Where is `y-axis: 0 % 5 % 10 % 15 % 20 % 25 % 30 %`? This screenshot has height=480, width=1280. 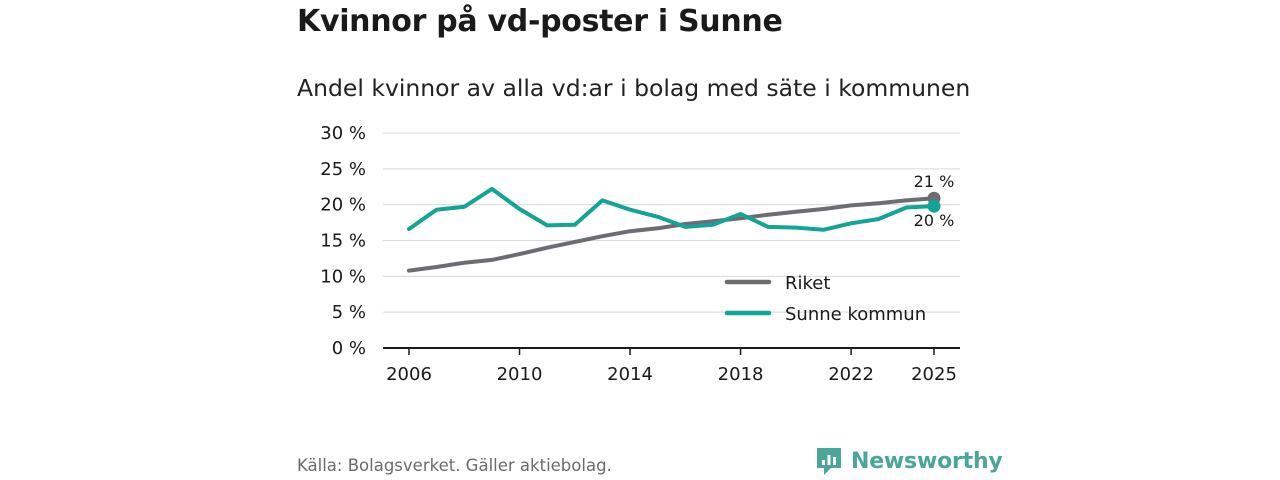 y-axis: 0 % 5 % 10 % 15 % 20 % 25 % 30 % is located at coordinates (343, 241).